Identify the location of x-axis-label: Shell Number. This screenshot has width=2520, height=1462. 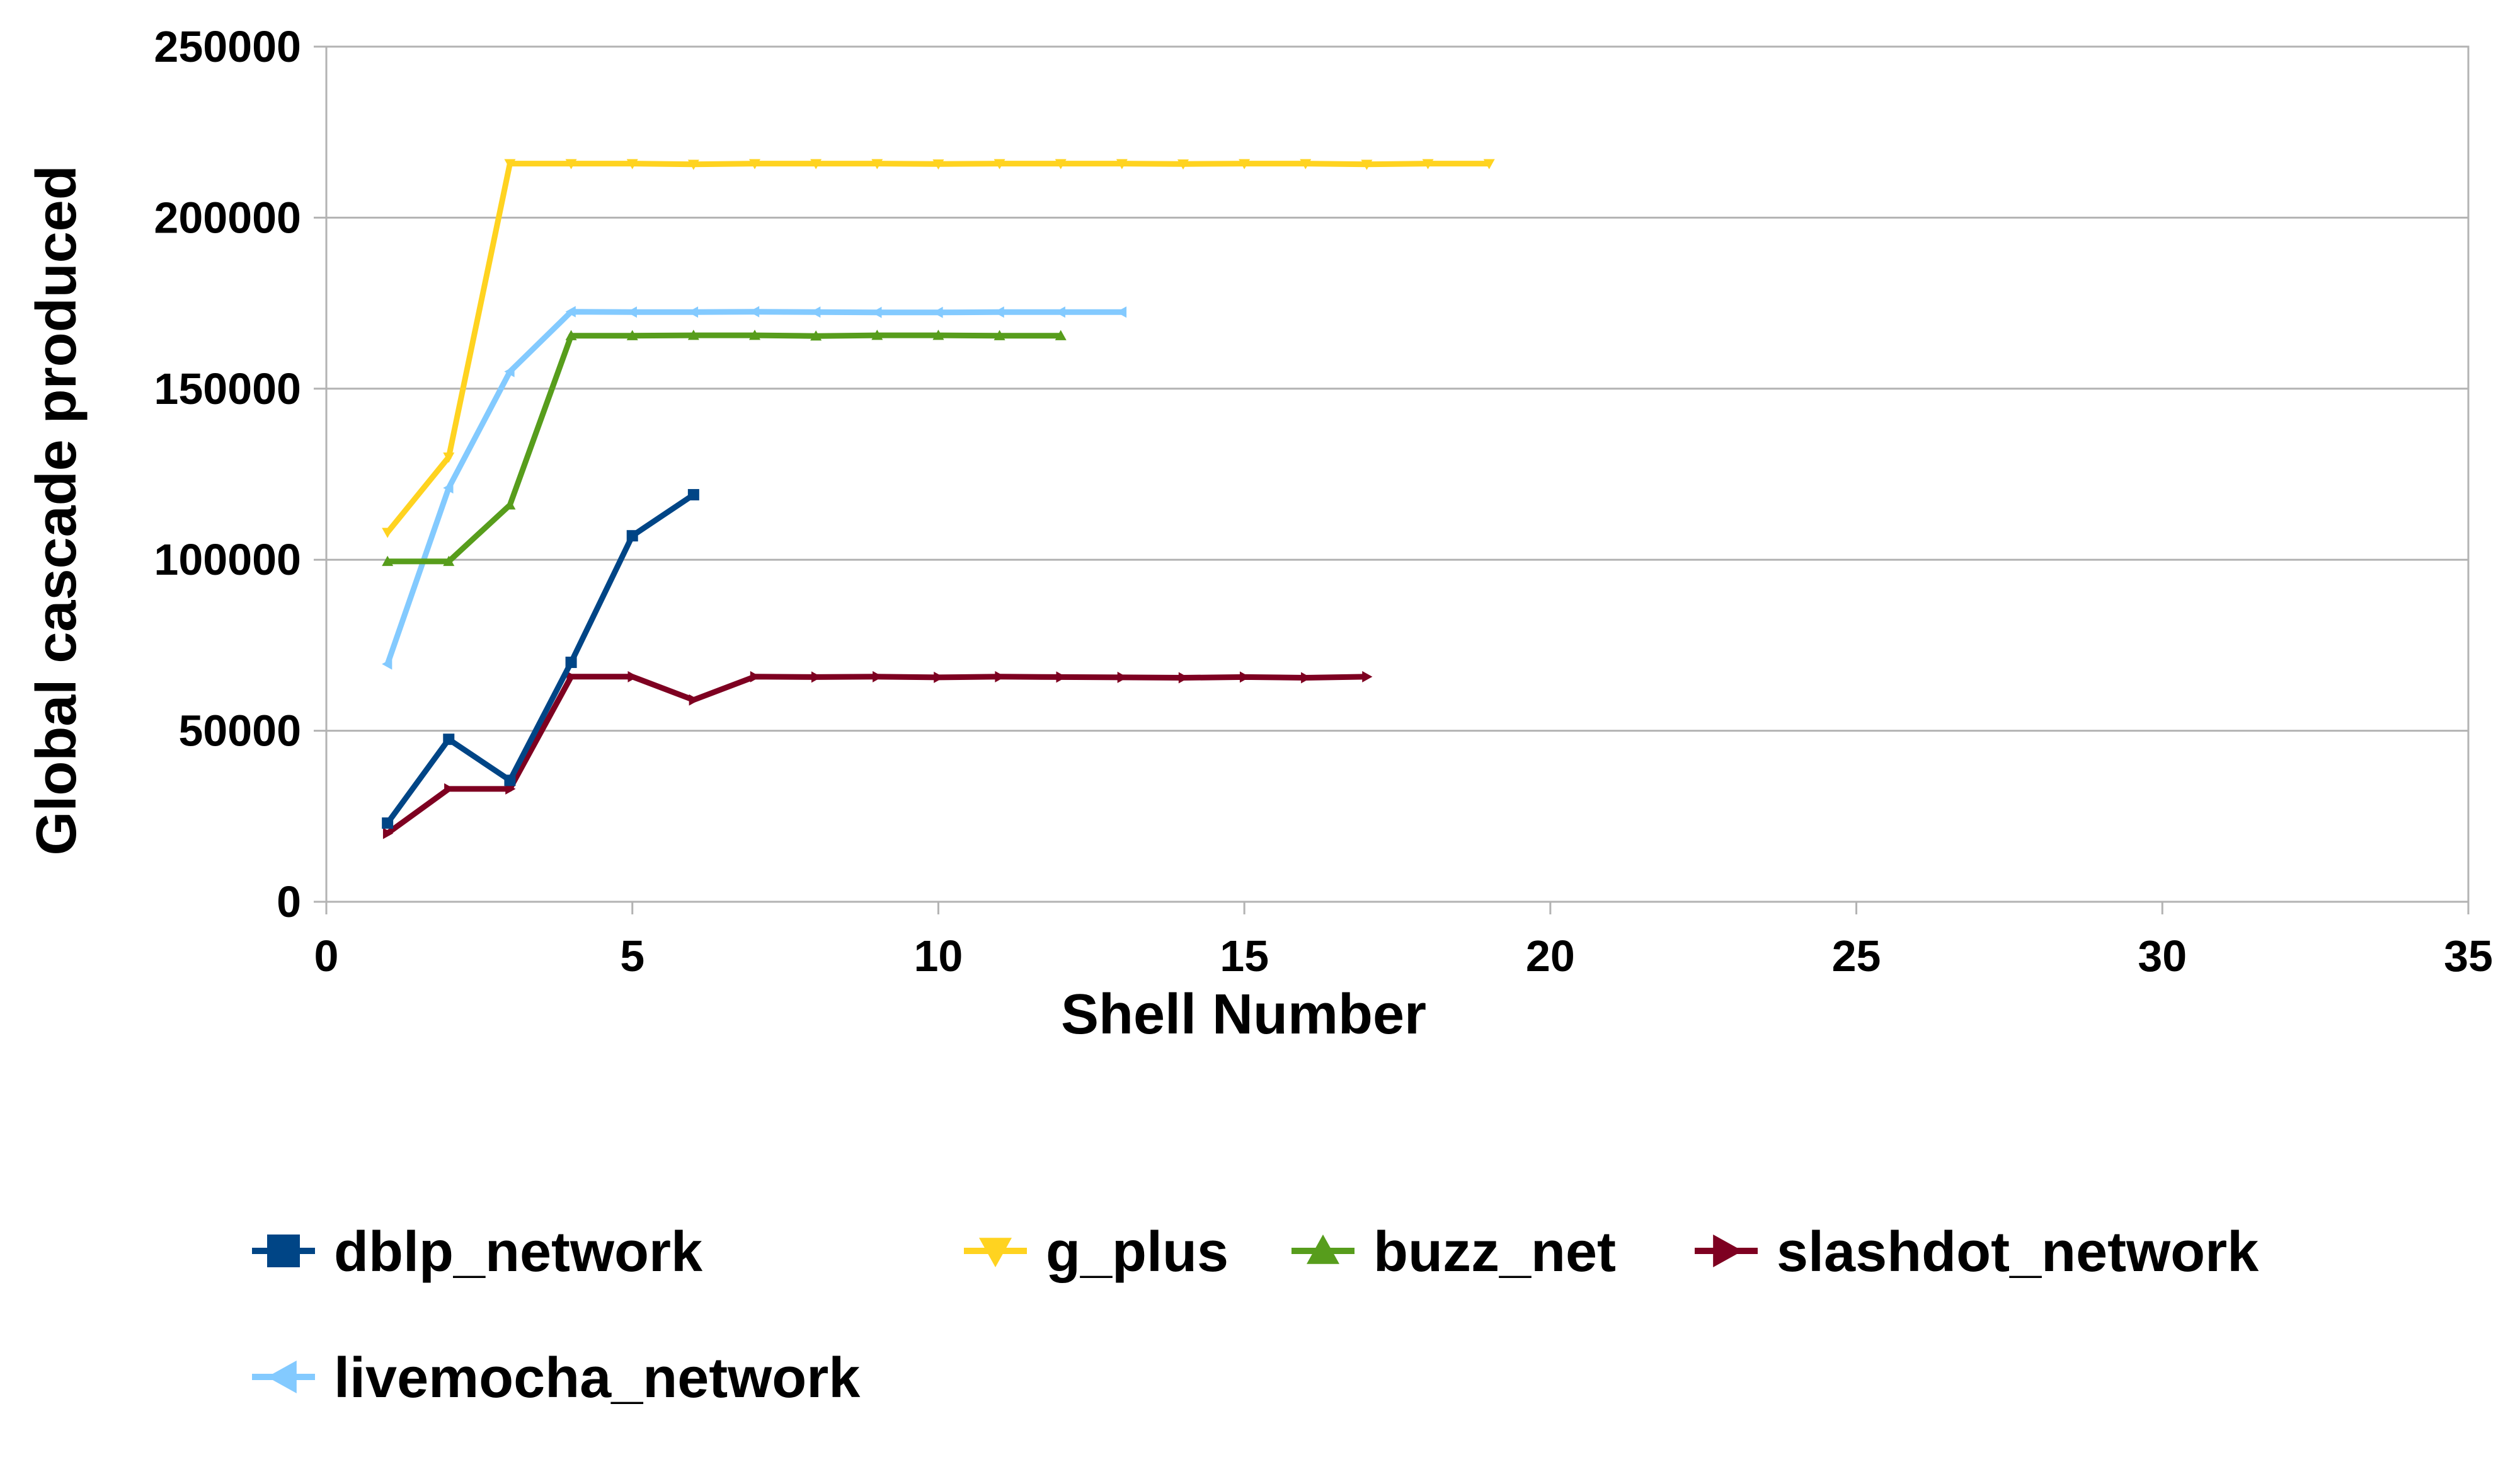
(1243, 1014).